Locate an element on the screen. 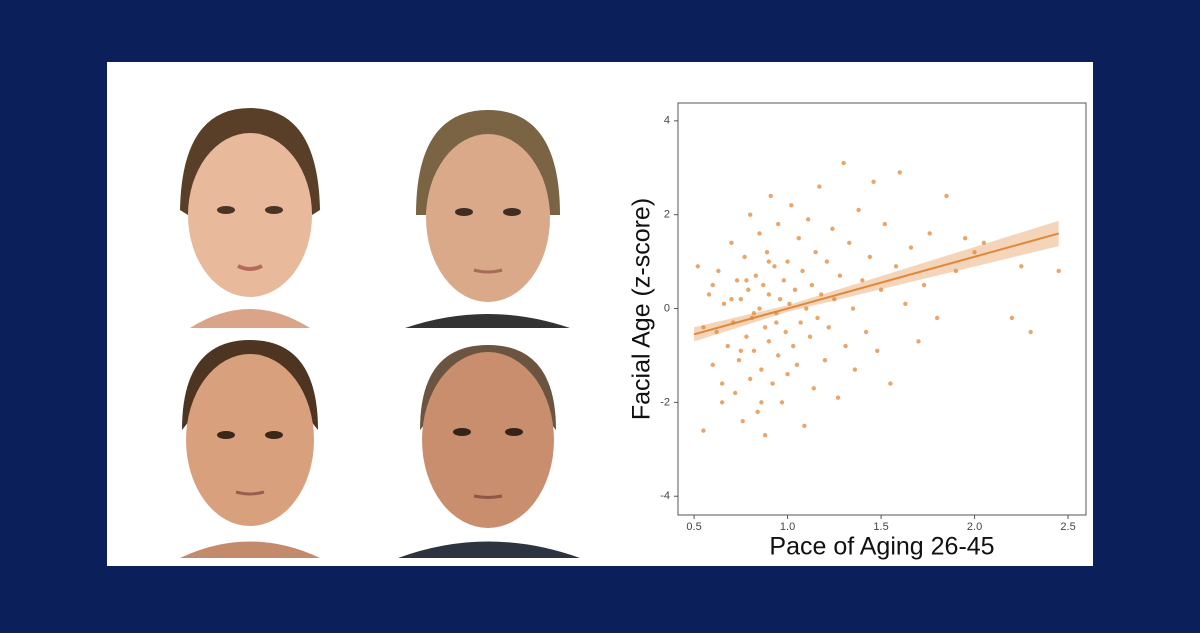  face-old-man is located at coordinates (489, 451).